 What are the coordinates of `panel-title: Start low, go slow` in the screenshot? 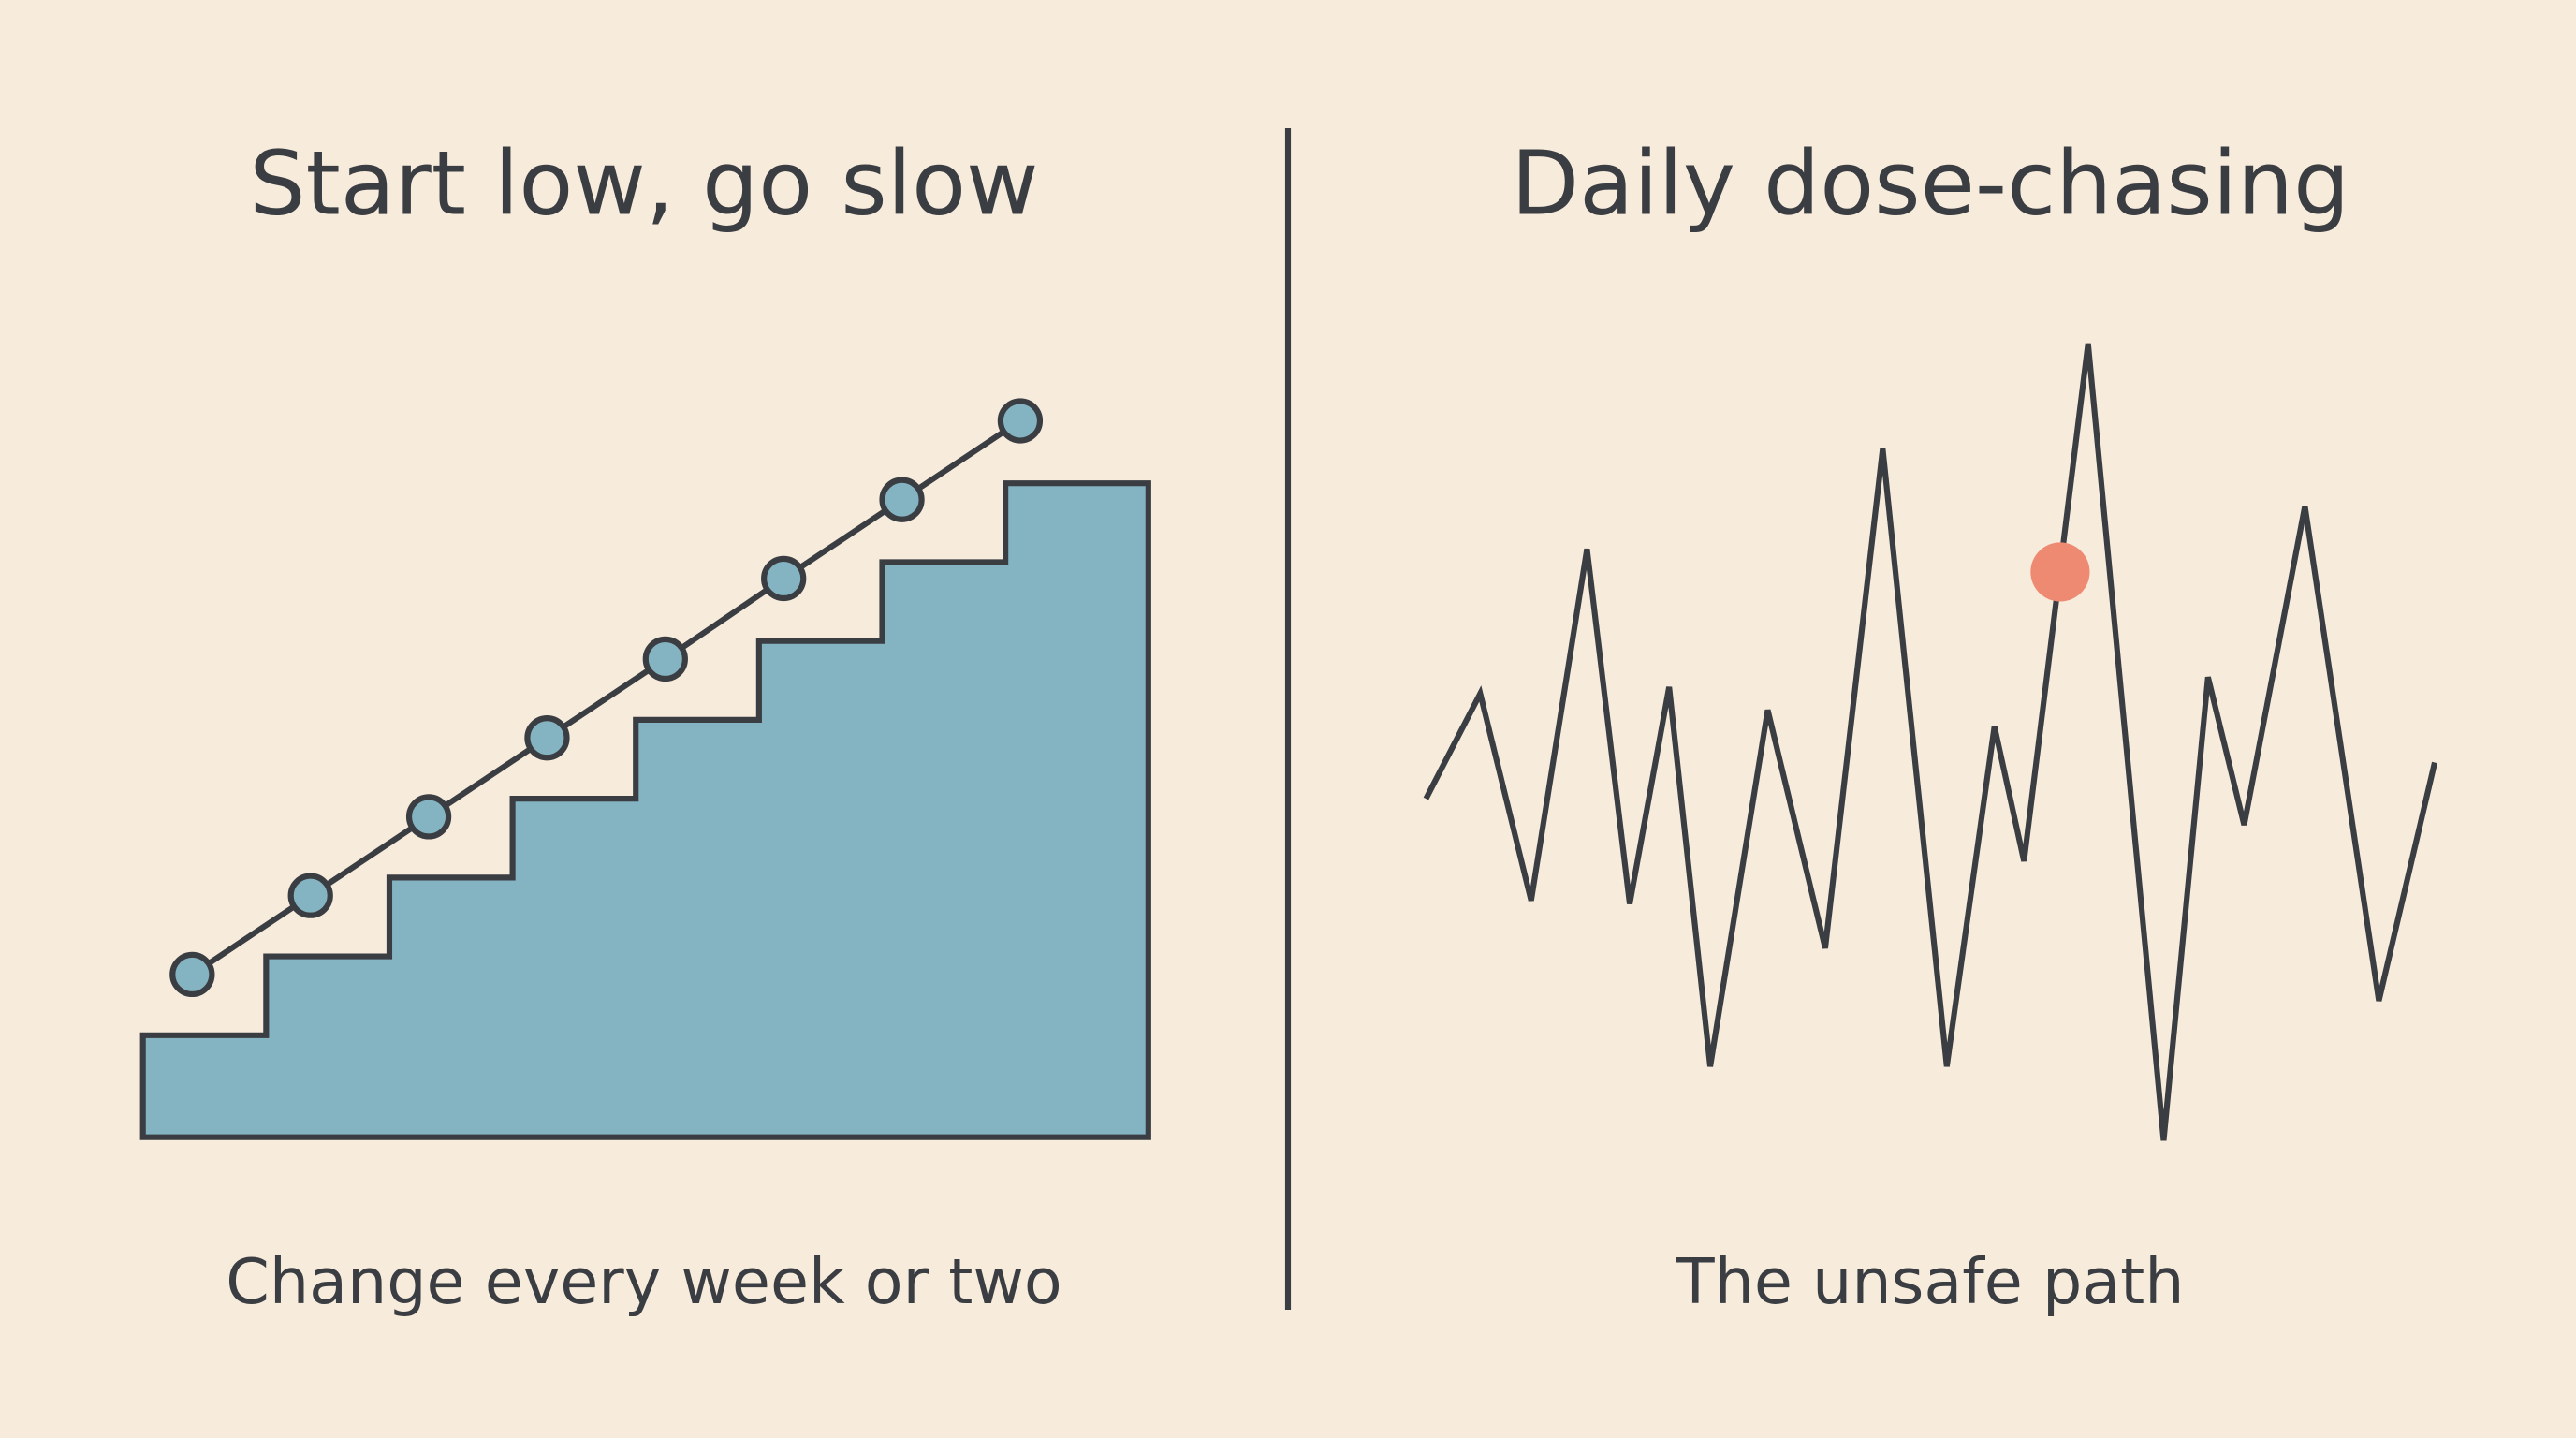 It's located at (643, 183).